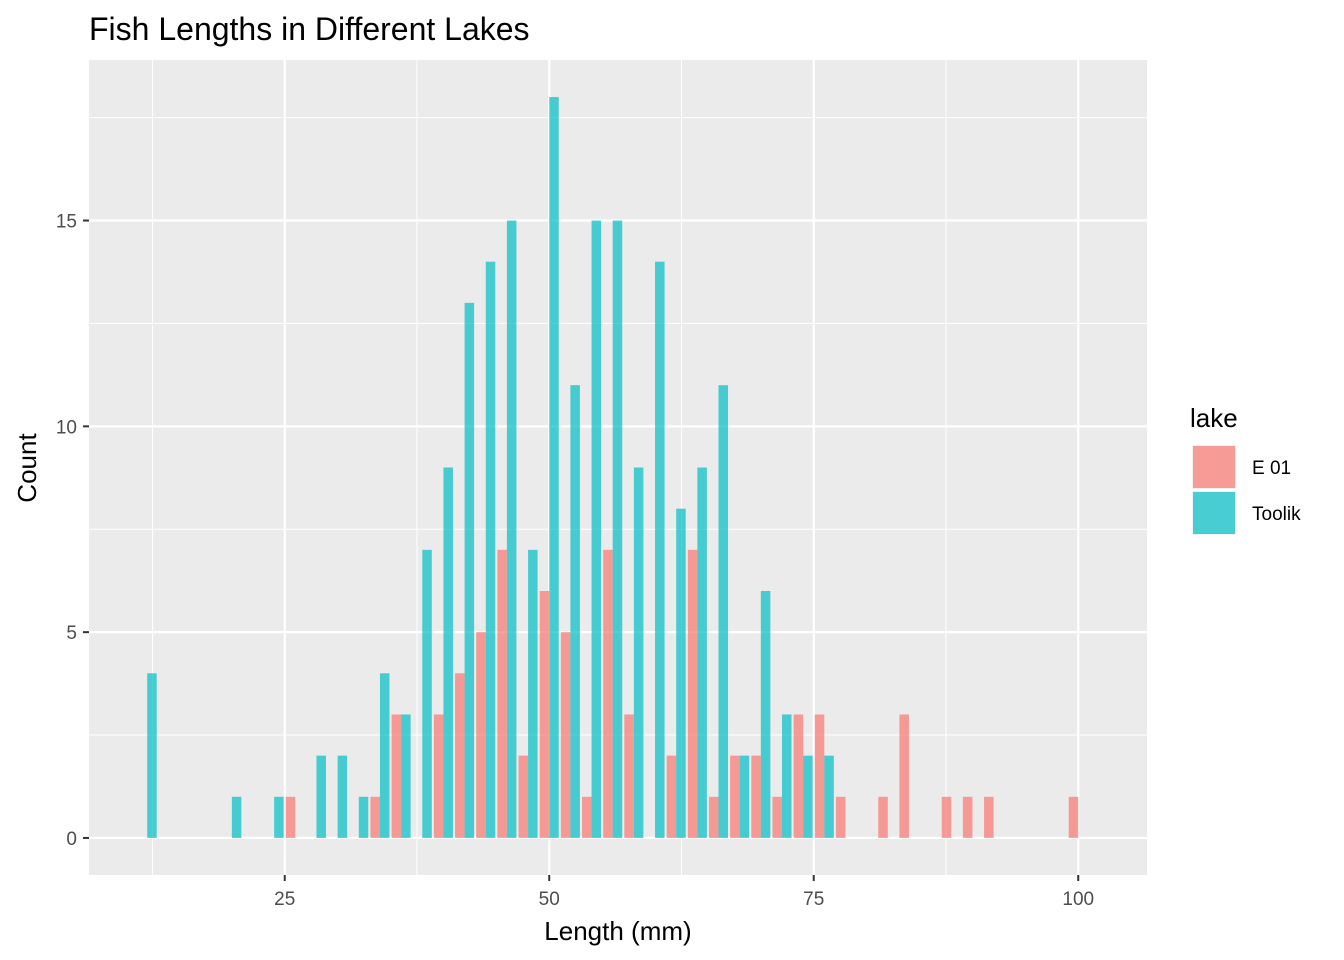 The image size is (1344, 960). I want to click on chart-title: Fish Lengths in Different Lakes, so click(309, 29).